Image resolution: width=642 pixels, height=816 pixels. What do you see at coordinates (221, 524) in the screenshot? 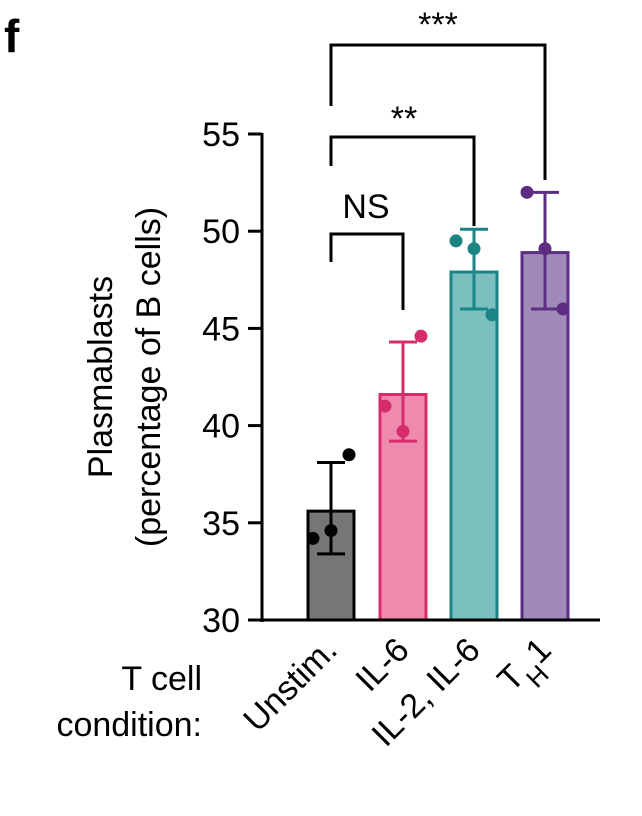
I see `y-tick-label: 35` at bounding box center [221, 524].